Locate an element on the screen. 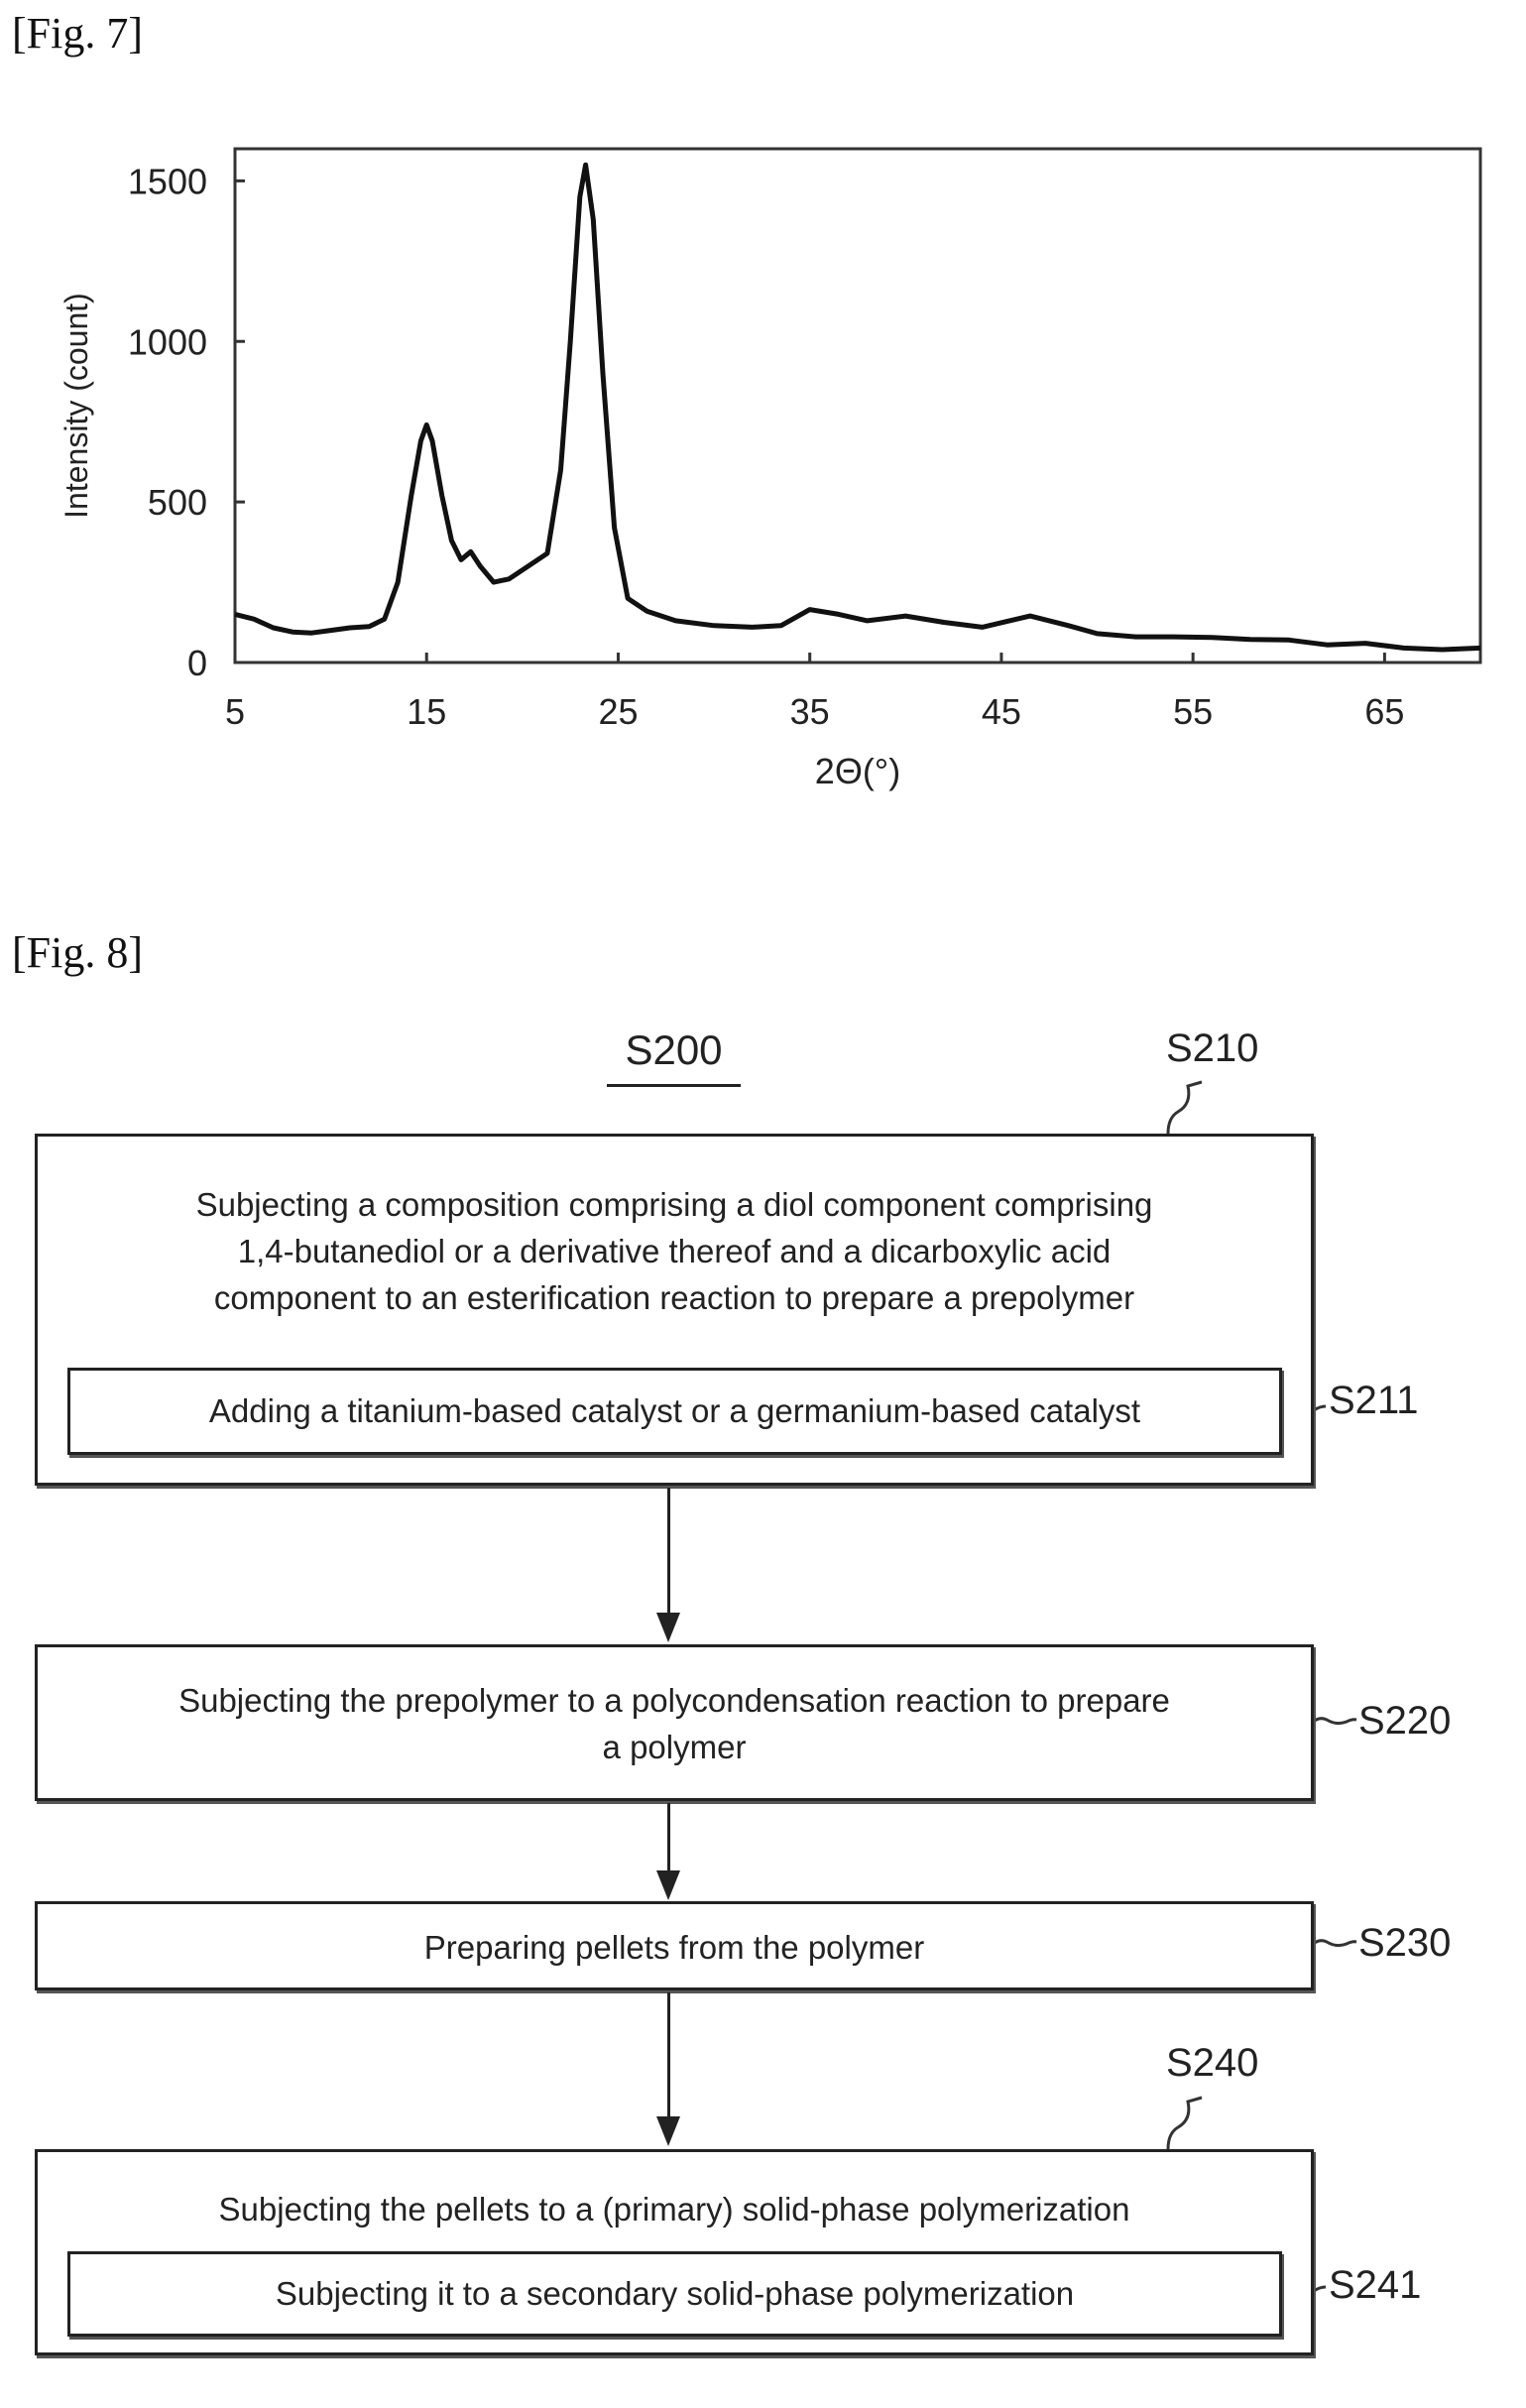 The width and height of the screenshot is (1526, 2408). step-label-s230: S230 is located at coordinates (1405, 1943).